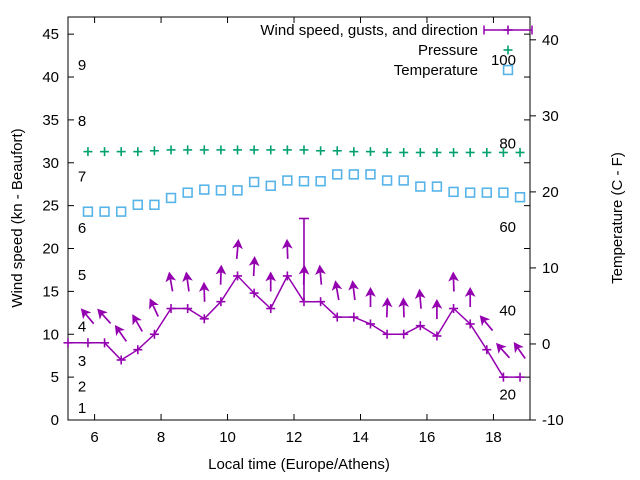 The height and width of the screenshot is (480, 640). What do you see at coordinates (161, 437) in the screenshot?
I see `x-axis-tick-label: 8` at bounding box center [161, 437].